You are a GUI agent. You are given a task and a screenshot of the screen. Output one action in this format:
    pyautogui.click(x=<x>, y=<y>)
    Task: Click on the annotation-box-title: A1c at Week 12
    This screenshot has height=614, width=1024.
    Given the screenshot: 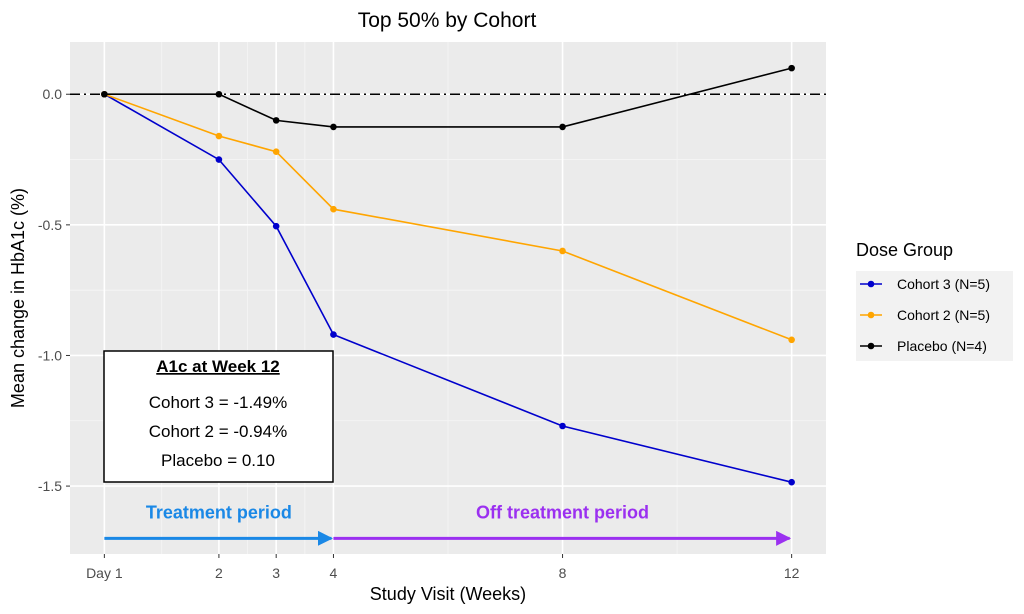 What is the action you would take?
    pyautogui.click(x=217, y=366)
    